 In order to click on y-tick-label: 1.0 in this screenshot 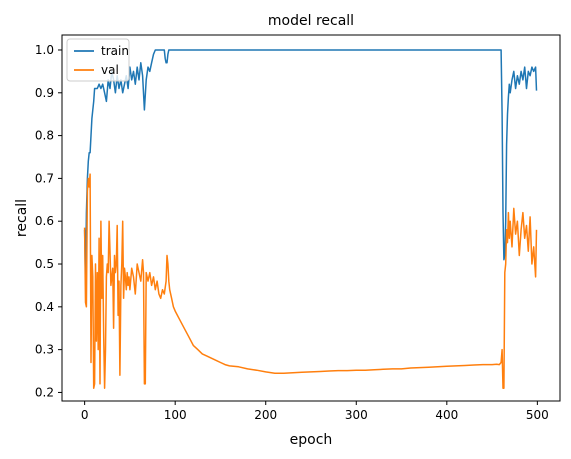, I will do `click(44, 50)`.